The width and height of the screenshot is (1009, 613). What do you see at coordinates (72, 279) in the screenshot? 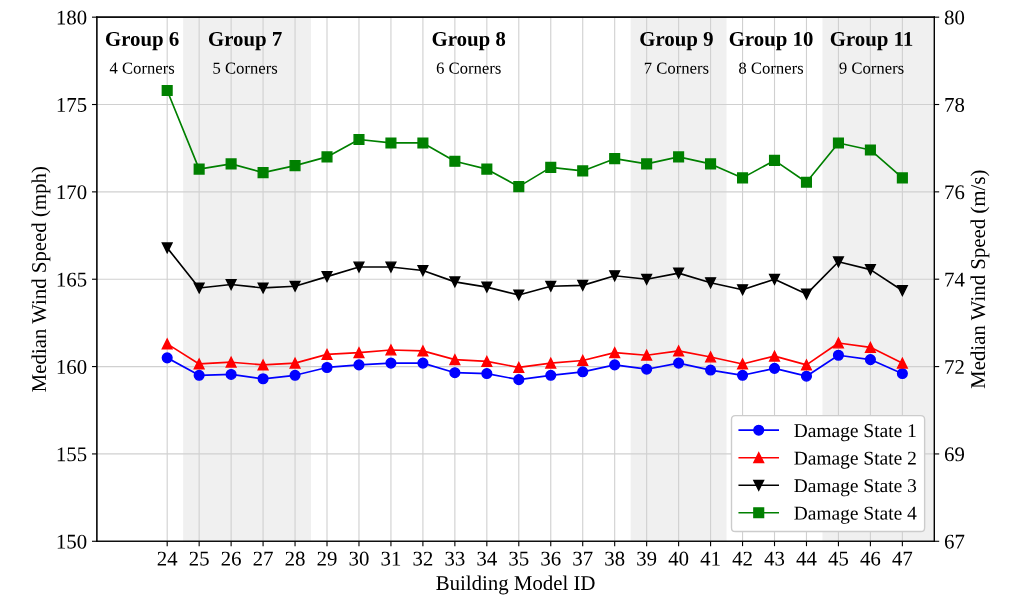
I see `y-tick-label: 165` at bounding box center [72, 279].